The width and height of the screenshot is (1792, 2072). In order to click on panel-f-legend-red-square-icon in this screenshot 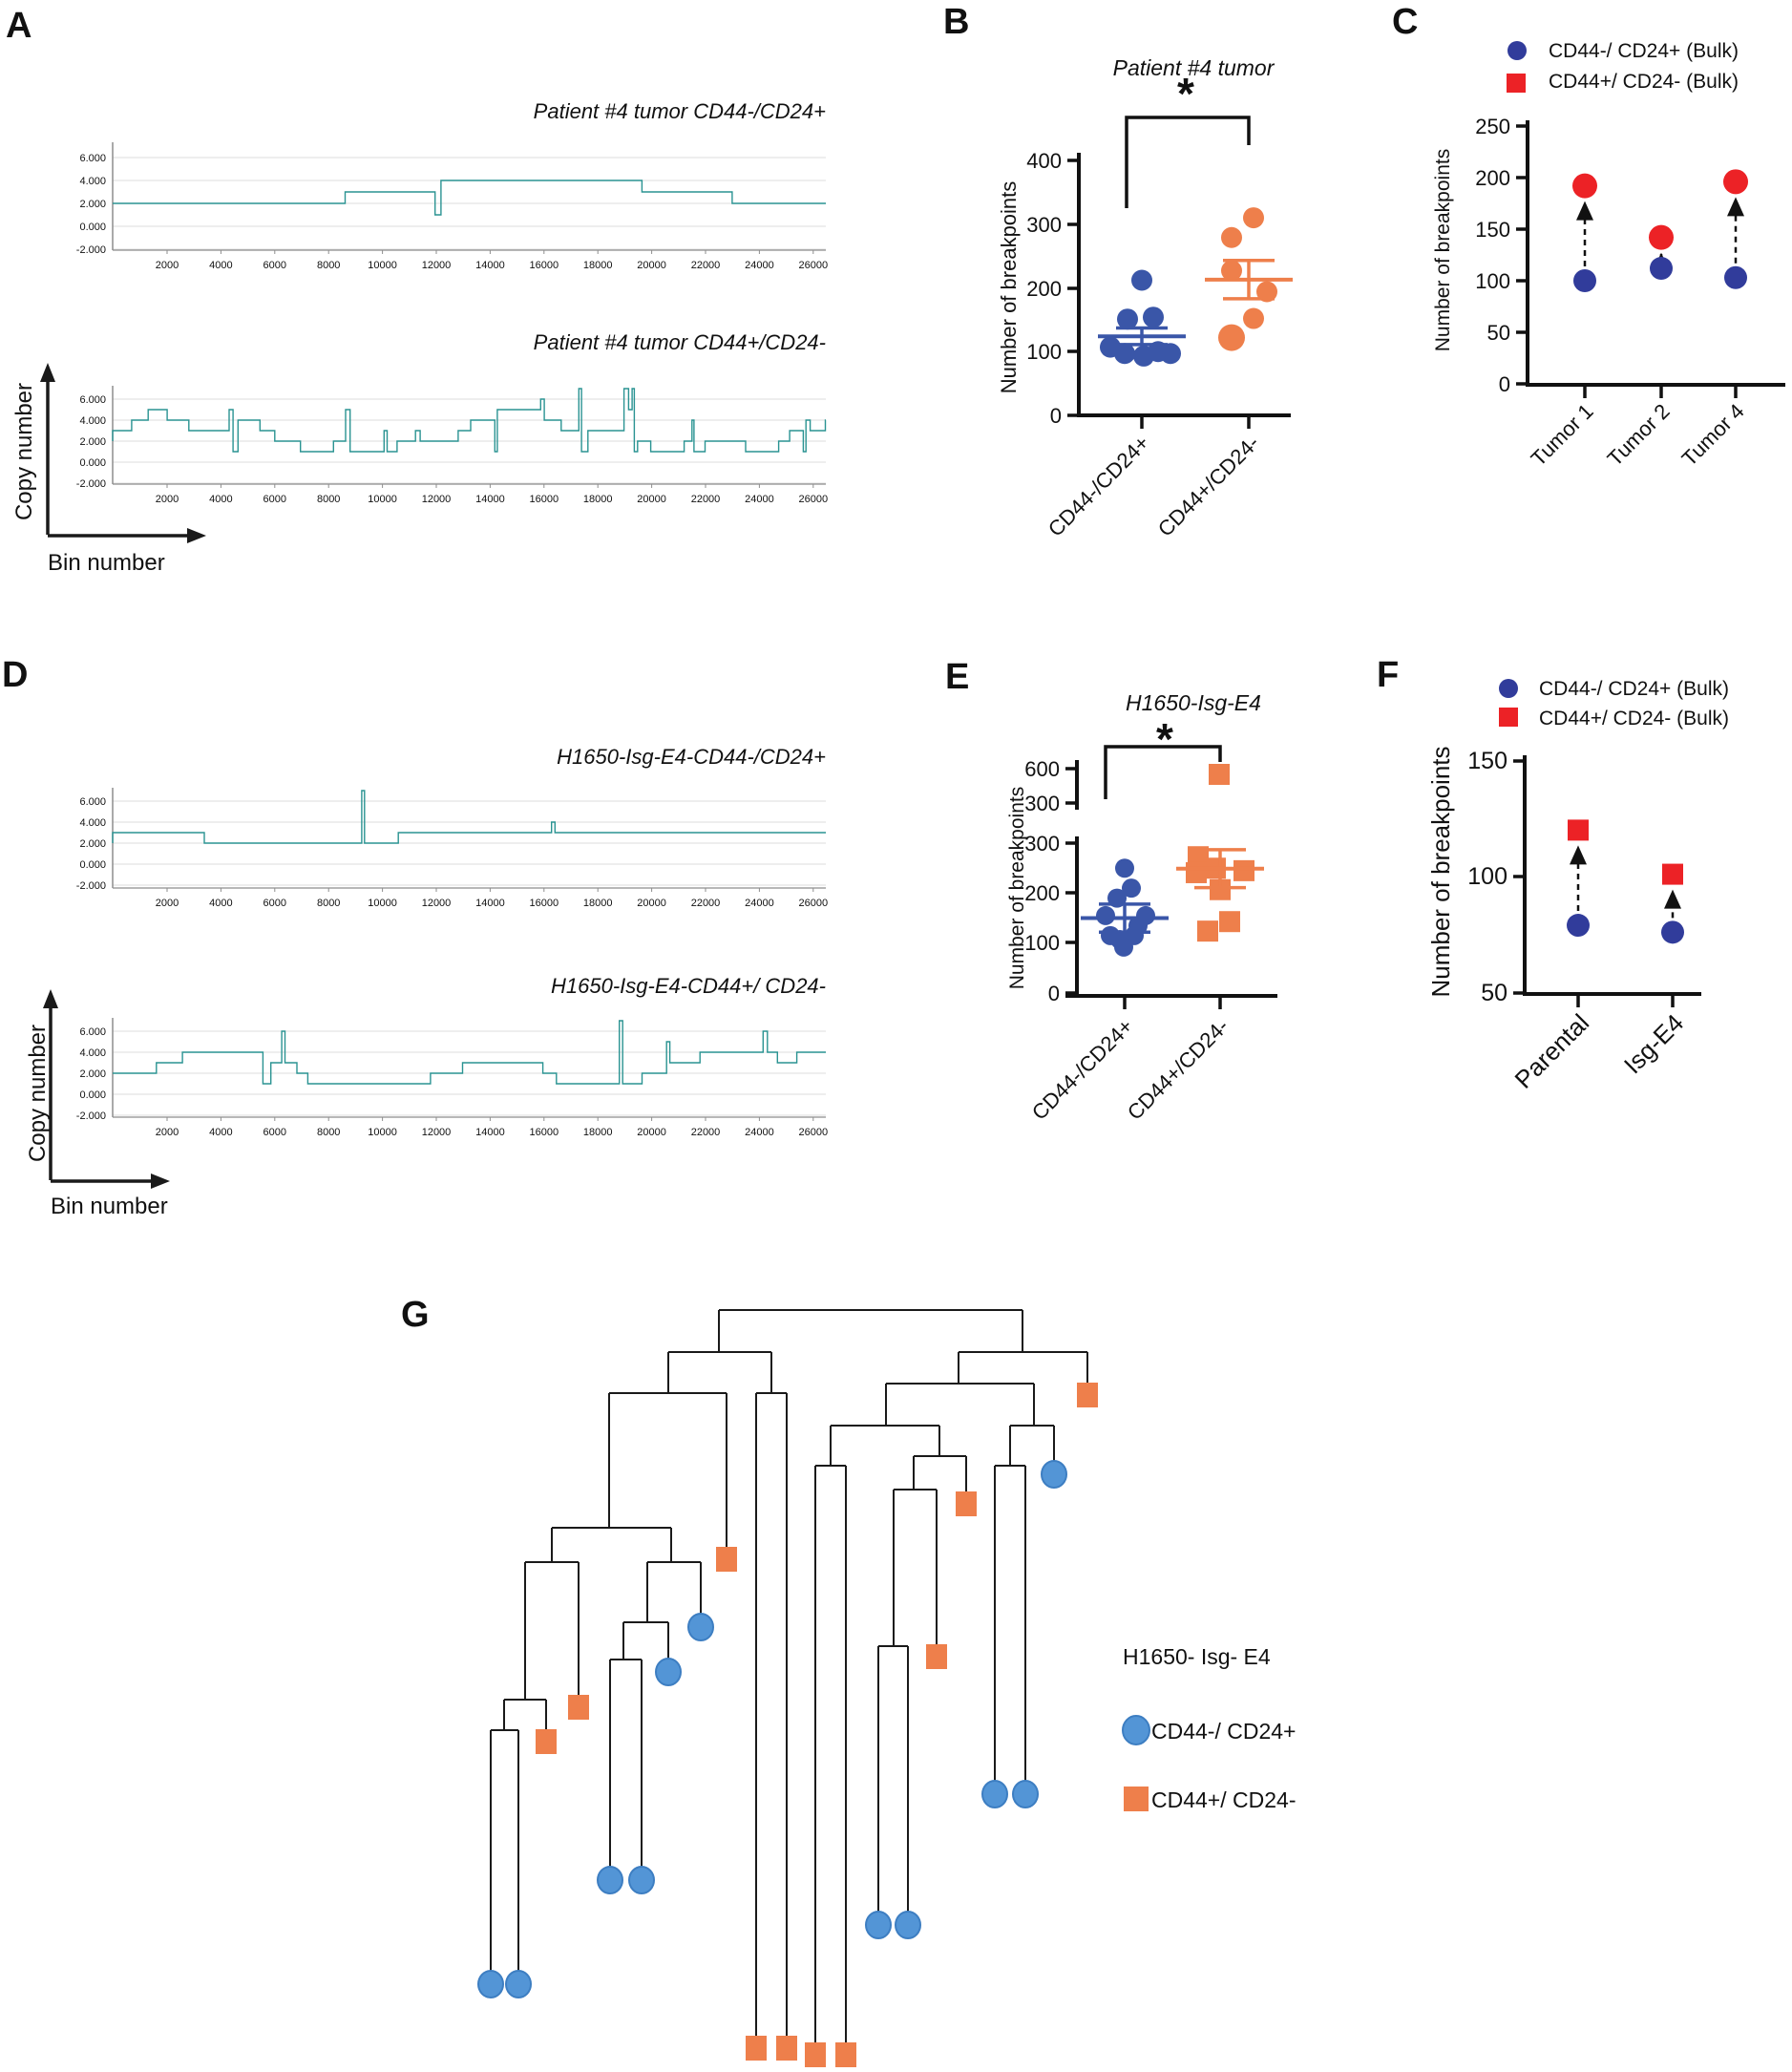, I will do `click(1509, 717)`.